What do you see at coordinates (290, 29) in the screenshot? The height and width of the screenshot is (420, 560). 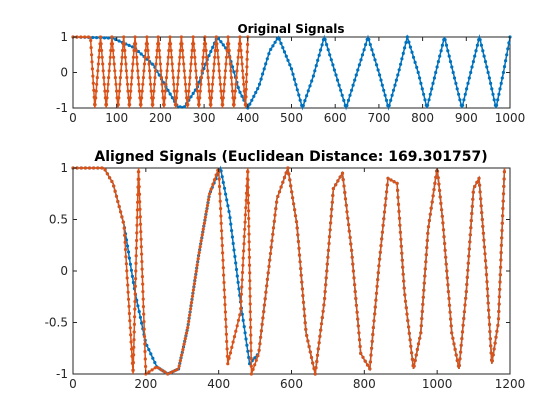 I see `plot-title: Original Signals` at bounding box center [290, 29].